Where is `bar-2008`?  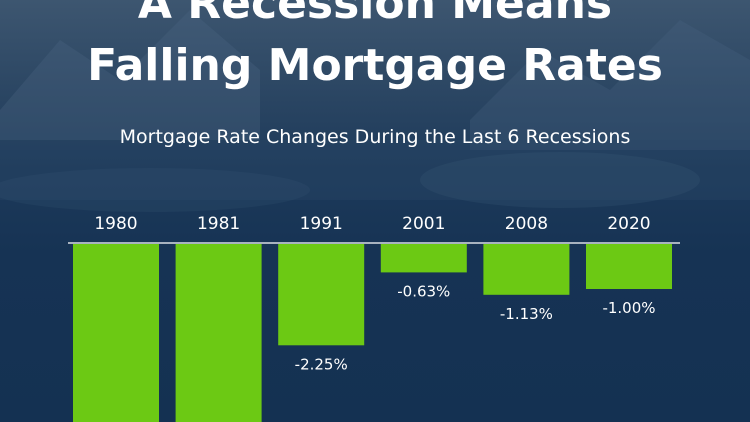 bar-2008 is located at coordinates (526, 269).